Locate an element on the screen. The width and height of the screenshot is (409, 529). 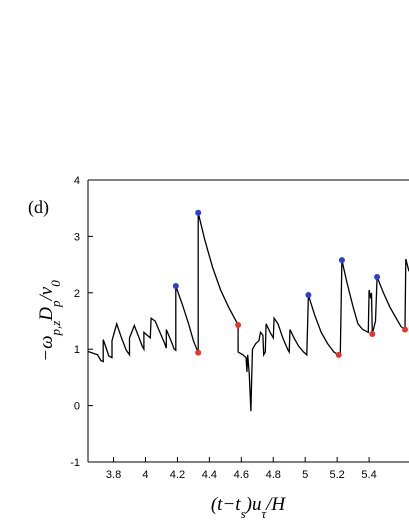
xlabel-part: (t−t is located at coordinates (226, 504).